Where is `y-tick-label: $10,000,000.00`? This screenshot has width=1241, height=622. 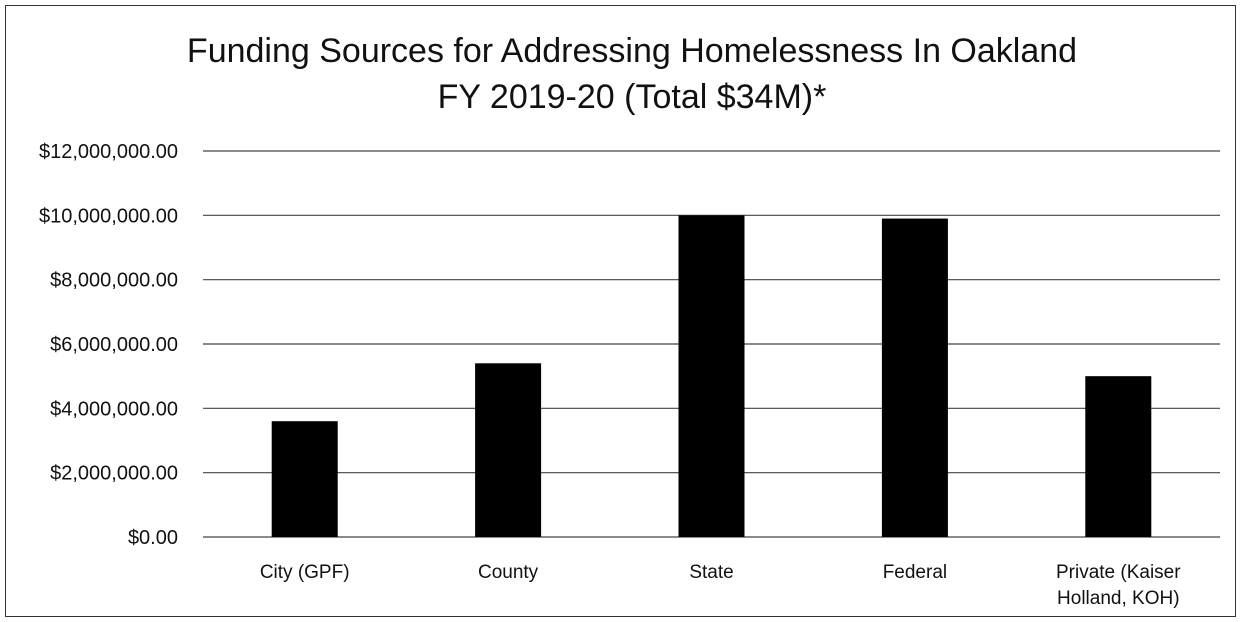
y-tick-label: $10,000,000.00 is located at coordinates (108, 216).